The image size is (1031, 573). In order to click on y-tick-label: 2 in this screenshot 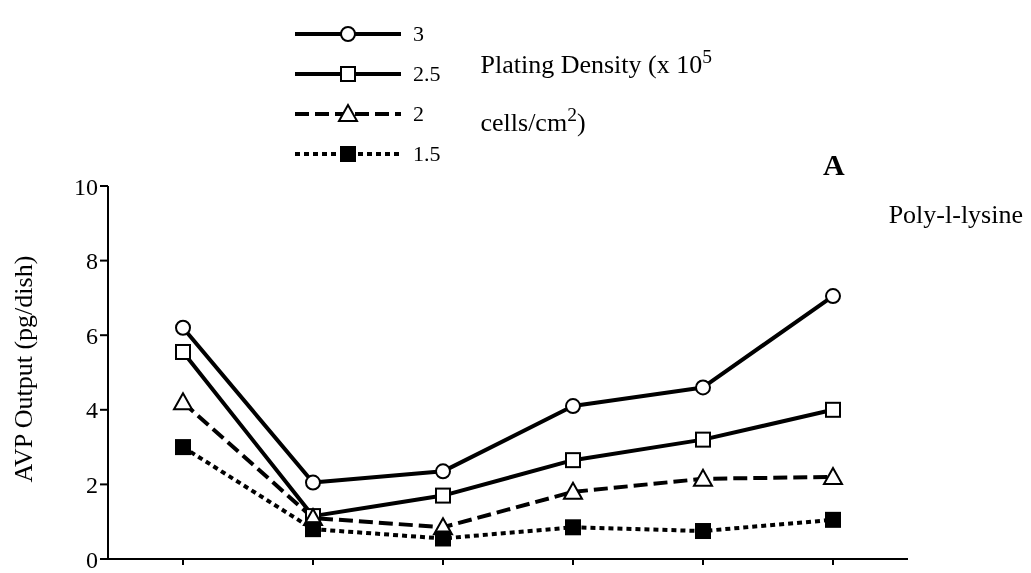, I will do `click(92, 484)`.